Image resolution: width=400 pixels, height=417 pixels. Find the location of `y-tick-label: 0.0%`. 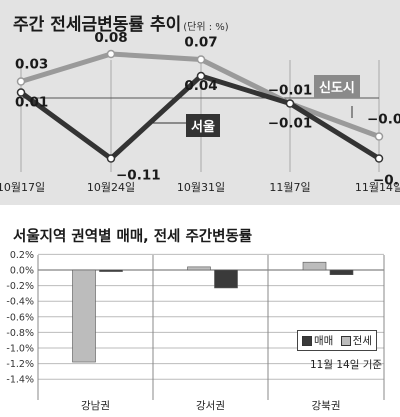

y-tick-label: 0.0% is located at coordinates (22, 271).